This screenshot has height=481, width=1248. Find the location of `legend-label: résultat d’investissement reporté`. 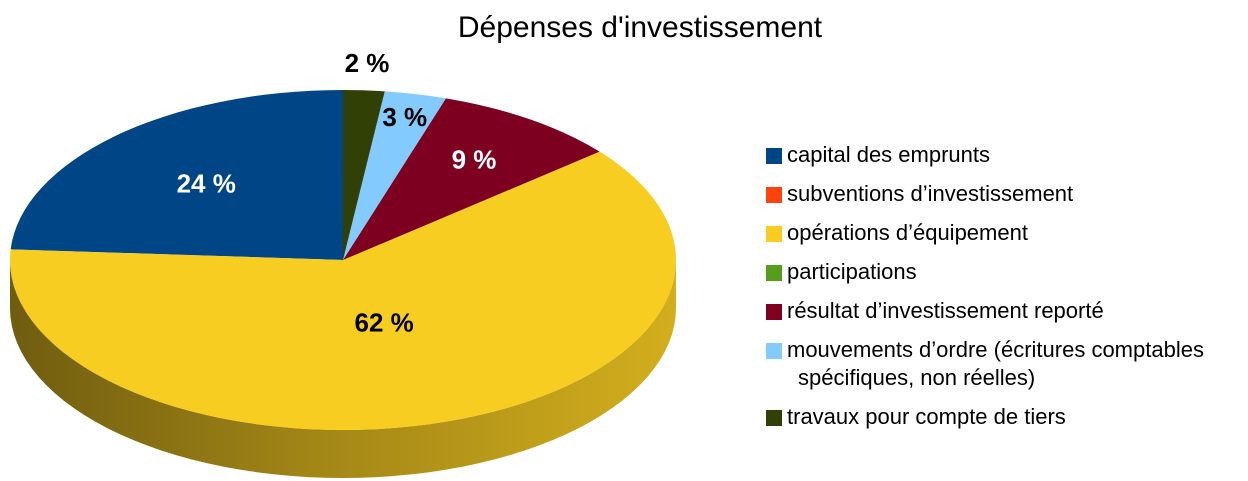

legend-label: résultat d’investissement reporté is located at coordinates (945, 310).